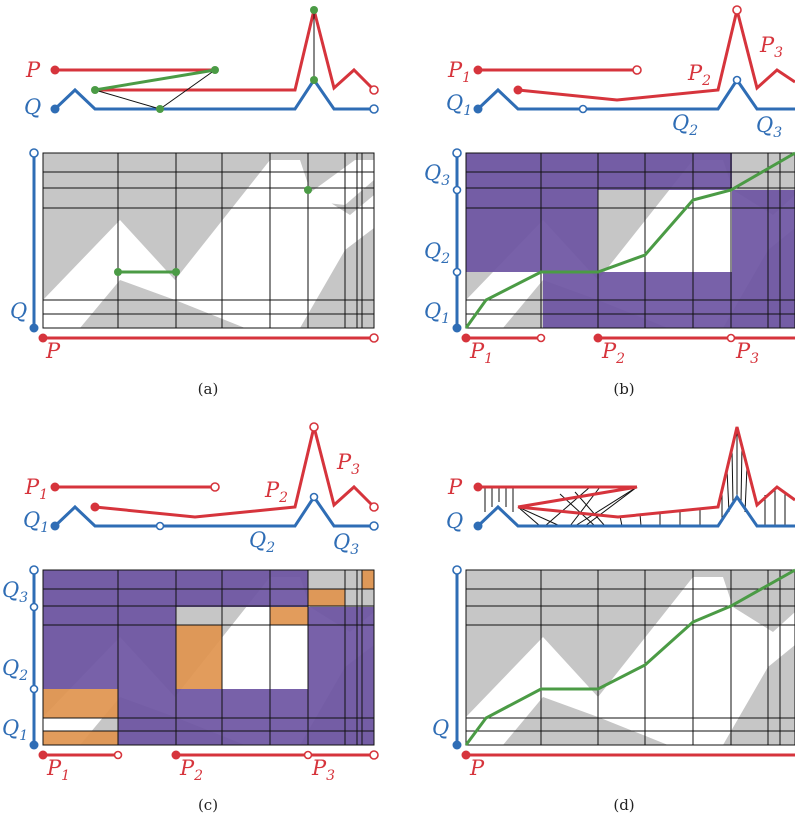 The width and height of the screenshot is (795, 821). I want to click on curves-d: P Q, so click(620, 479).